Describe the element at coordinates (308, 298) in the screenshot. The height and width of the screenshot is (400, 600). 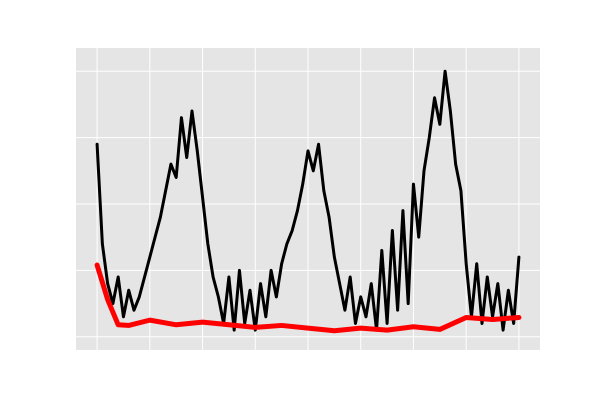
I see `data-line` at that location.